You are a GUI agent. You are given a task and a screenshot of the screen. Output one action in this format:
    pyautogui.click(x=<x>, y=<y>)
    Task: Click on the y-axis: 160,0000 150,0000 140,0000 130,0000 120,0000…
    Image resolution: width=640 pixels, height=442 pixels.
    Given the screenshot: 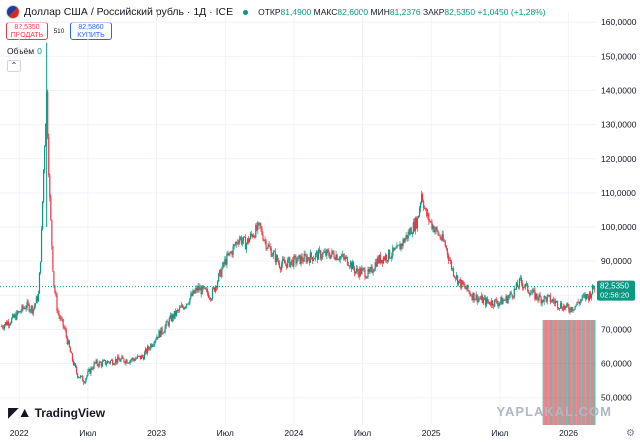 What is the action you would take?
    pyautogui.click(x=619, y=209)
    